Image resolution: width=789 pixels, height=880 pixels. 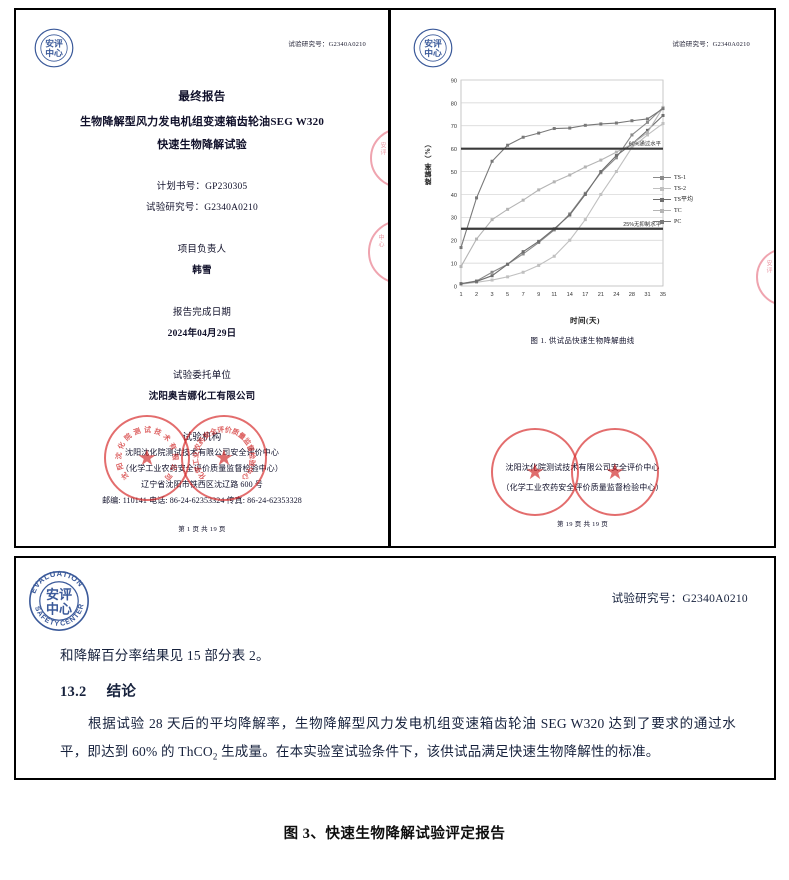 I want to click on svg-text: 14, so click(x=570, y=295).